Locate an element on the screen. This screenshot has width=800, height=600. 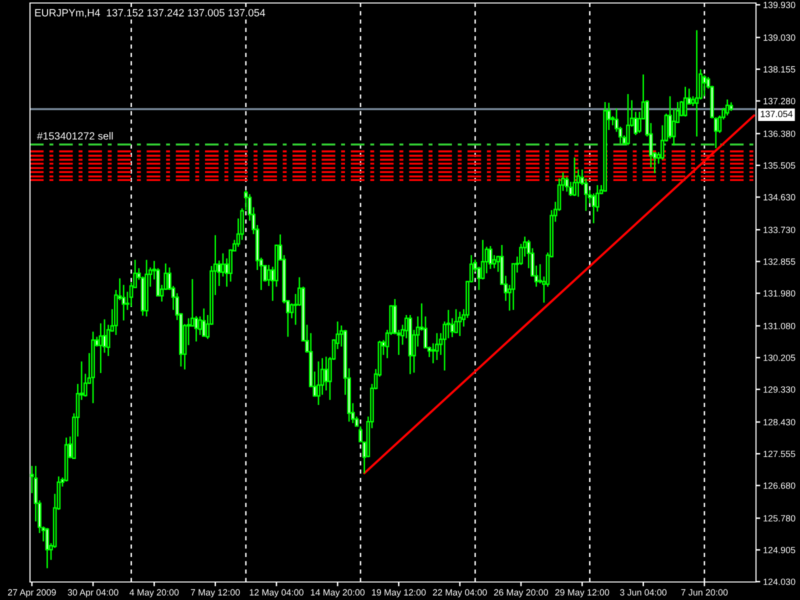
y-tick-label: 139.030 is located at coordinates (780, 37).